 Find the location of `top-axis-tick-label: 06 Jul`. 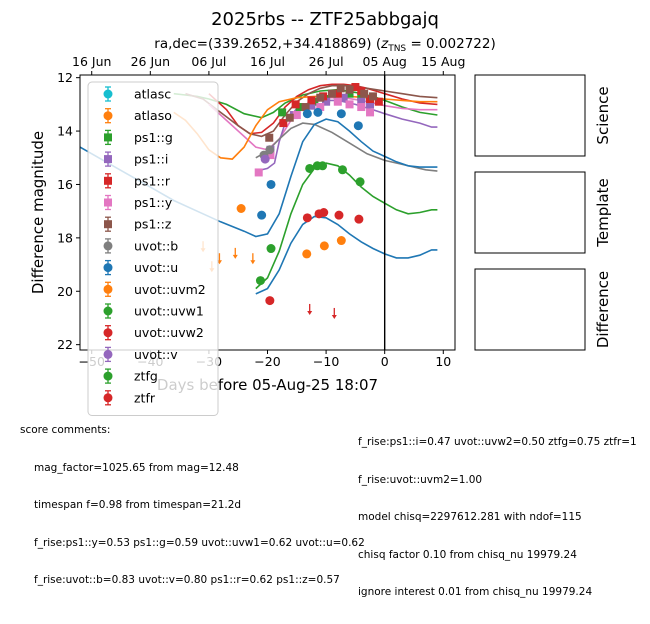

top-axis-tick-label: 06 Jul is located at coordinates (208, 61).